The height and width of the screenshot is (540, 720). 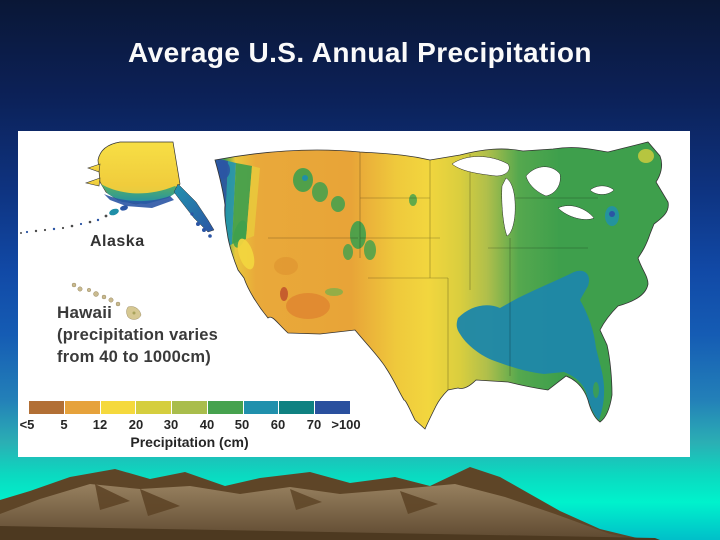 I want to click on lake-superior, so click(x=480, y=166).